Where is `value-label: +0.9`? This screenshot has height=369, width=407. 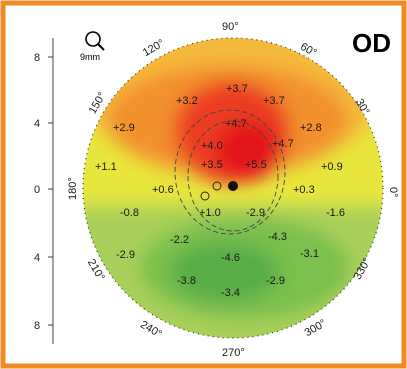 value-label: +0.9 is located at coordinates (332, 167).